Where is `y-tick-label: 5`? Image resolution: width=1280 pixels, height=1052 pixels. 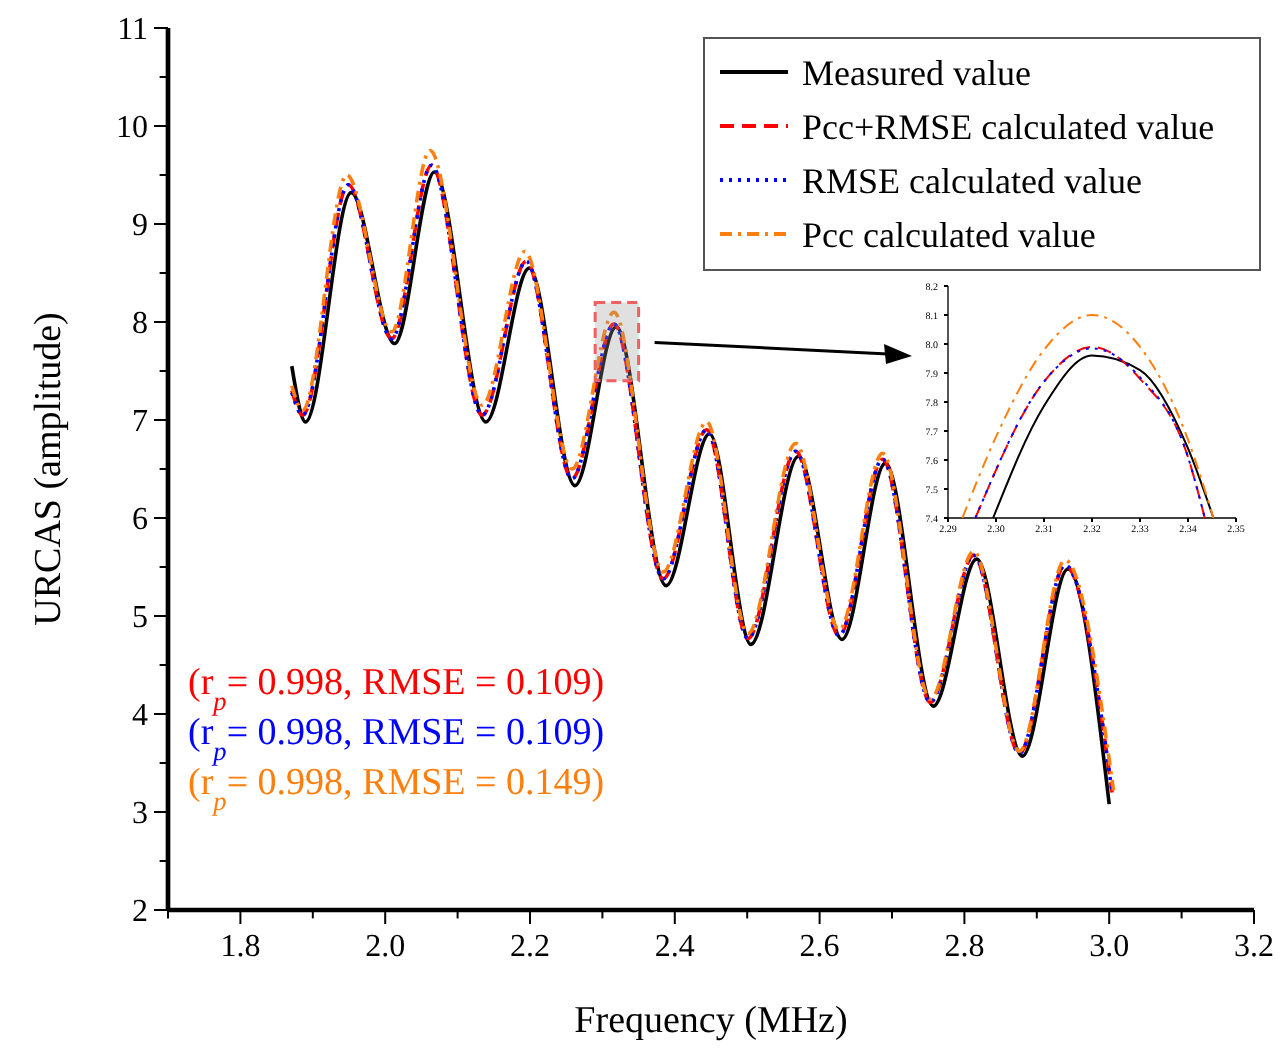
y-tick-label: 5 is located at coordinates (140, 618).